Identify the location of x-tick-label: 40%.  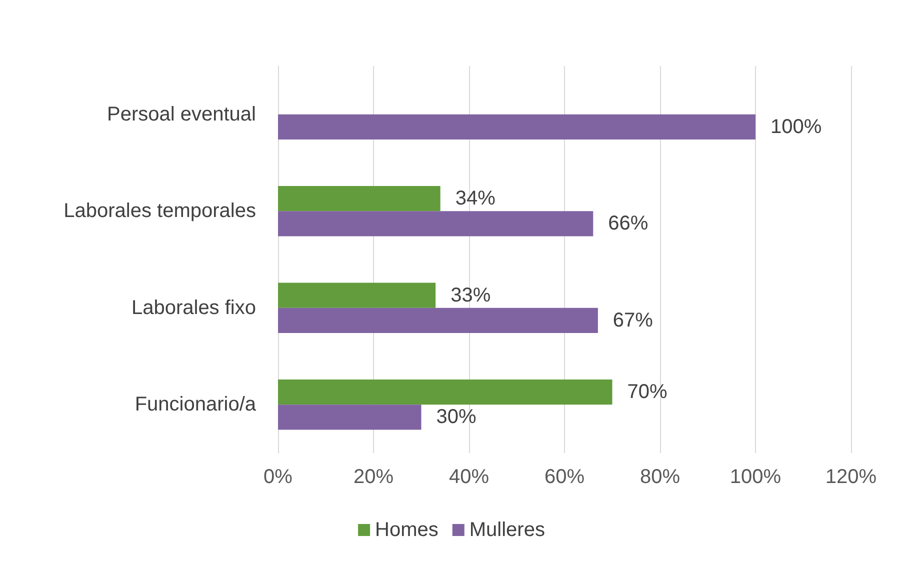
(469, 477).